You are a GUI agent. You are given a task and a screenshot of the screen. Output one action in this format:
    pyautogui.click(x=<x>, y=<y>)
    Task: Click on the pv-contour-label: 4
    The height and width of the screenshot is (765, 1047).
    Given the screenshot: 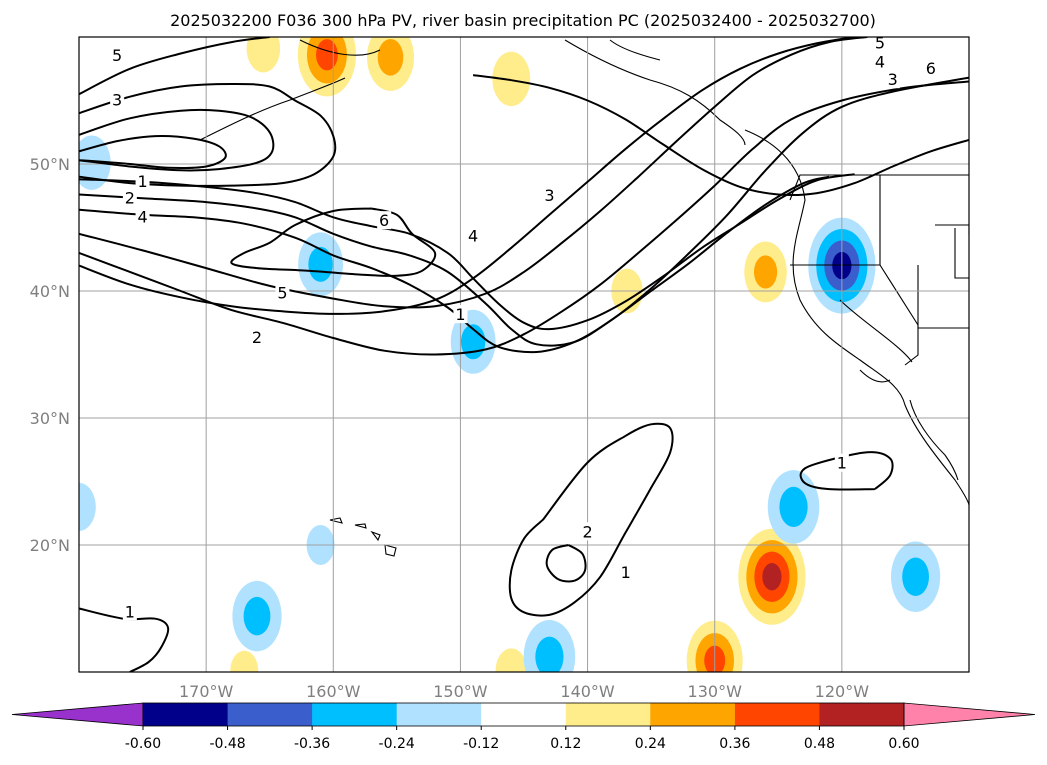 What is the action you would take?
    pyautogui.click(x=880, y=61)
    